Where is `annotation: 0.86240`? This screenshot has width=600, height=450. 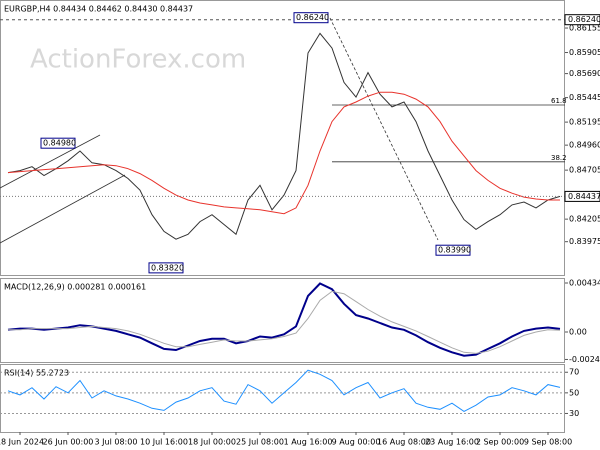 annotation: 0.86240 is located at coordinates (312, 17).